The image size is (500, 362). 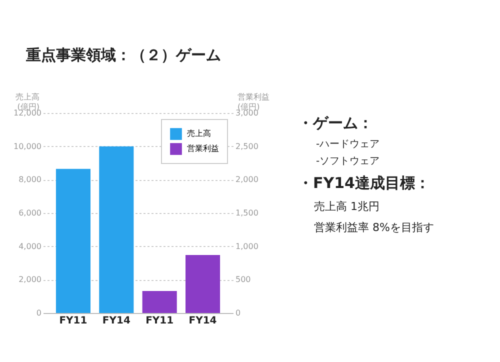 I want to click on text: 営業利益率 8%を目指す, so click(x=374, y=227).